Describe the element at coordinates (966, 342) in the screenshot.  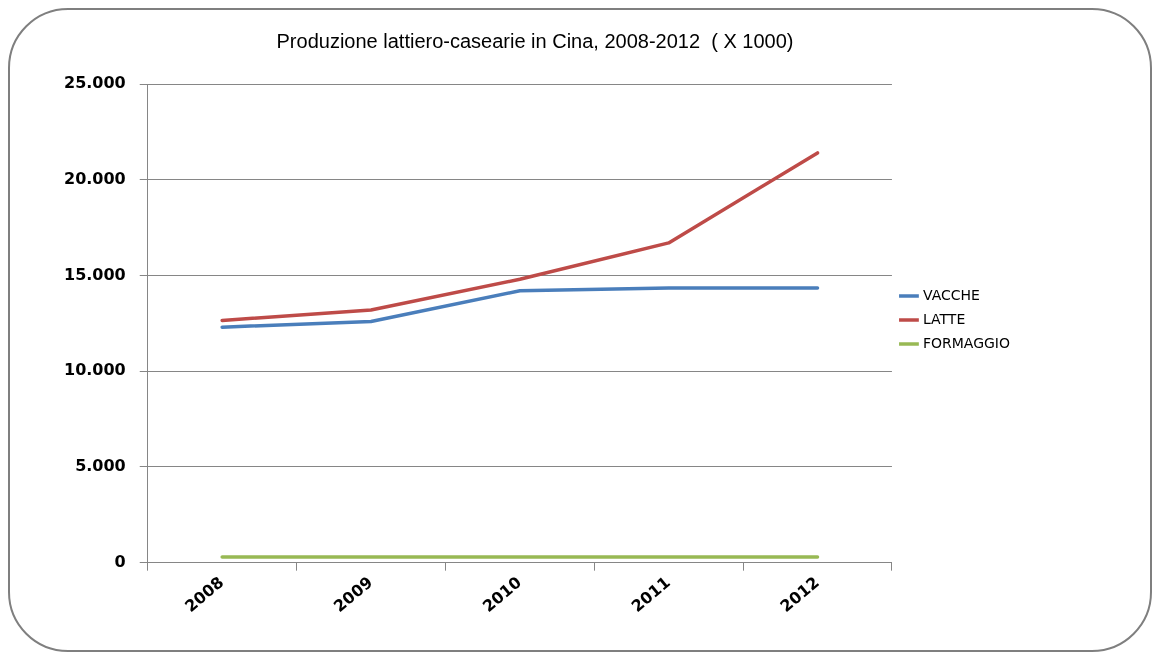
I see `legend-label: FORMAGGIO` at that location.